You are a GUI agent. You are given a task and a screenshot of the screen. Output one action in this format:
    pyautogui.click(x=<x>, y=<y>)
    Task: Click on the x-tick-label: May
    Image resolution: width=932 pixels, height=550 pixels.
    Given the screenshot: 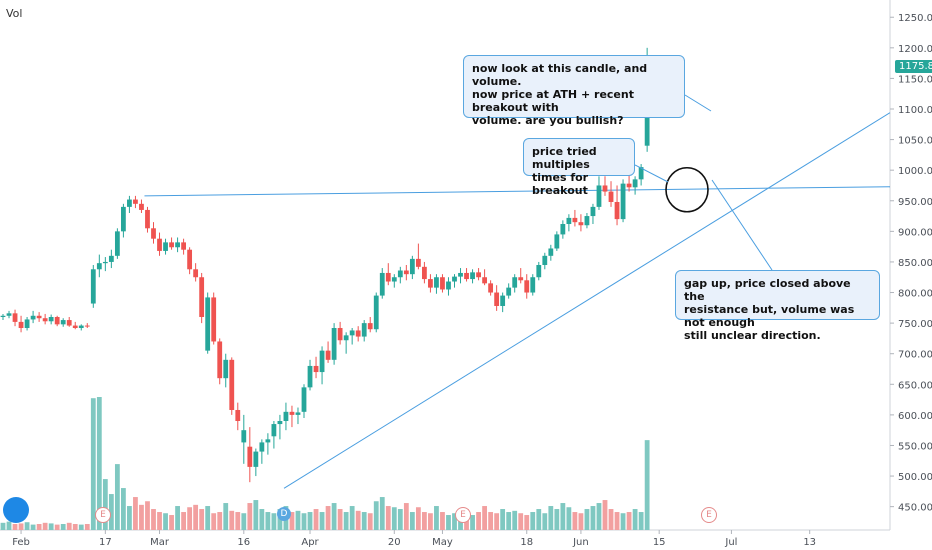 What is the action you would take?
    pyautogui.click(x=442, y=542)
    